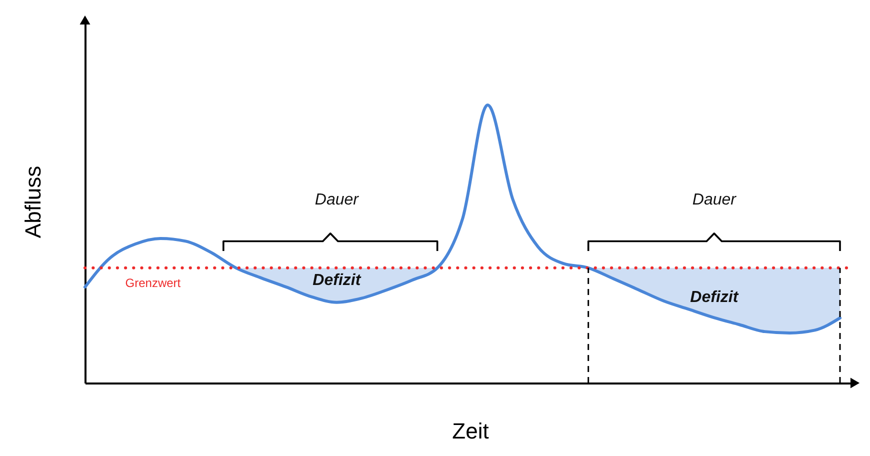 The image size is (870, 456). I want to click on x-axis-title: Zeit, so click(470, 431).